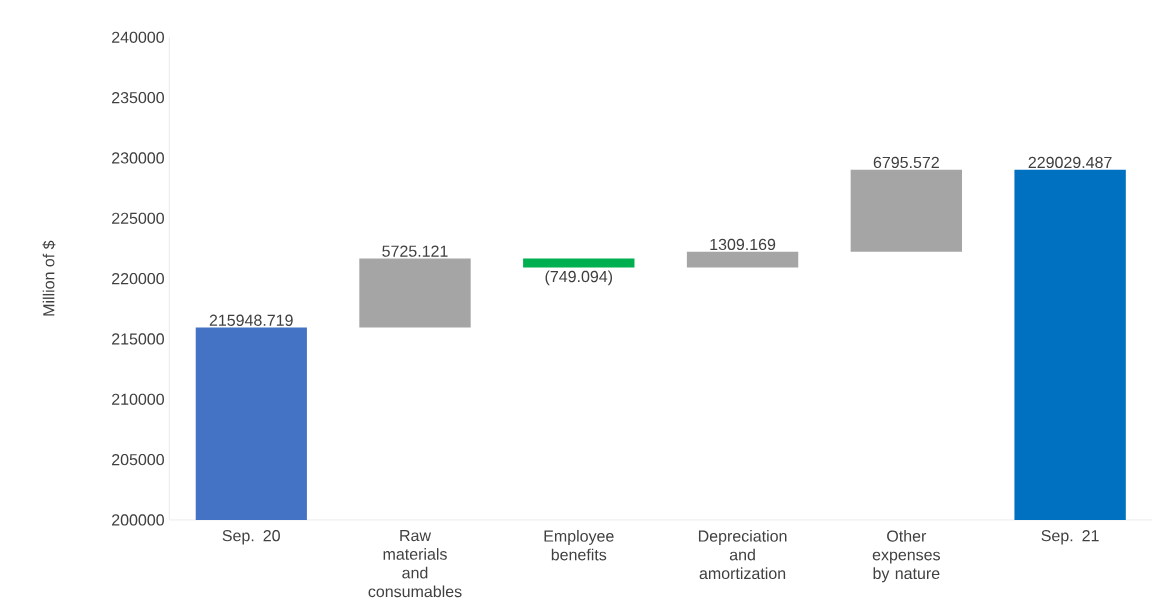  Describe the element at coordinates (579, 278) in the screenshot. I see `data-label: (749.094)` at that location.